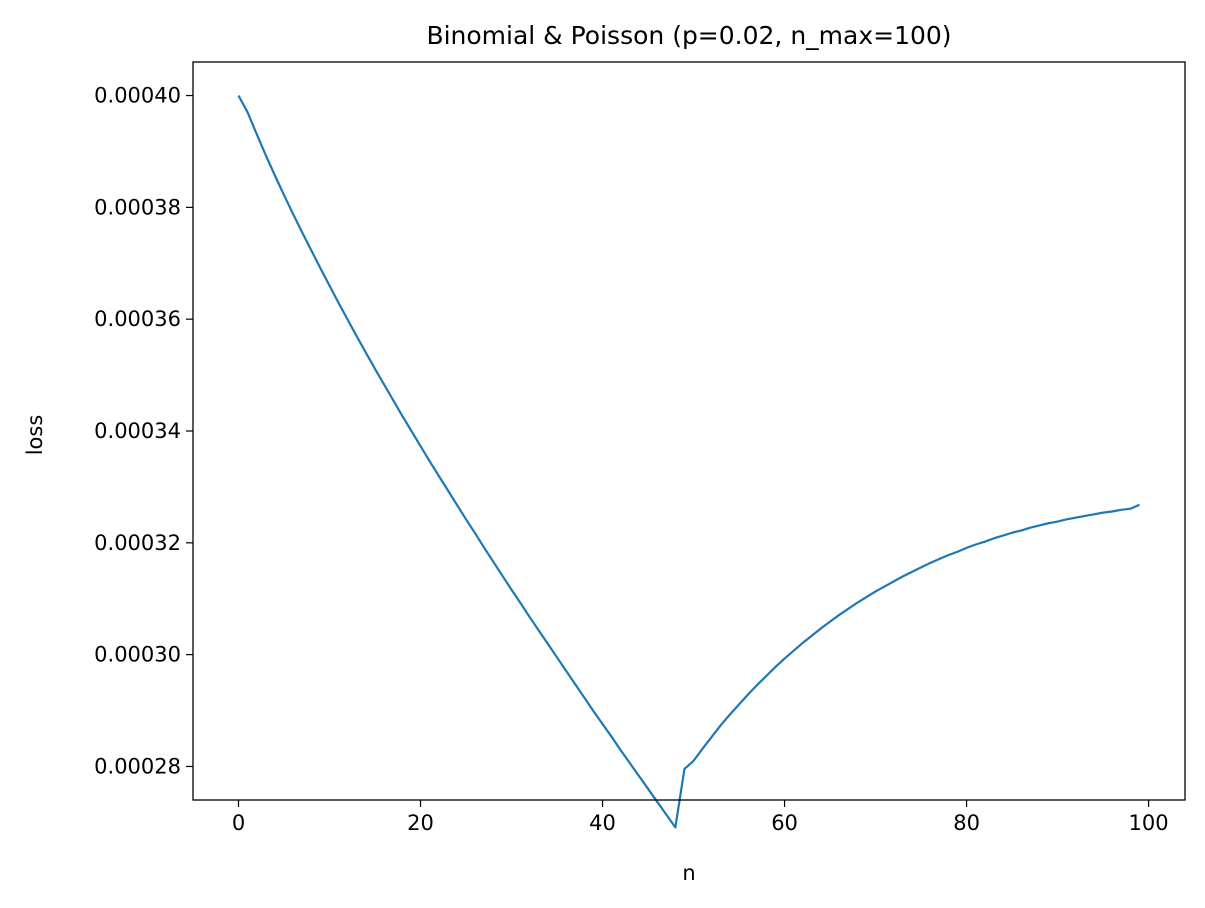  Describe the element at coordinates (1149, 823) in the screenshot. I see `x-tick-label: 100` at that location.